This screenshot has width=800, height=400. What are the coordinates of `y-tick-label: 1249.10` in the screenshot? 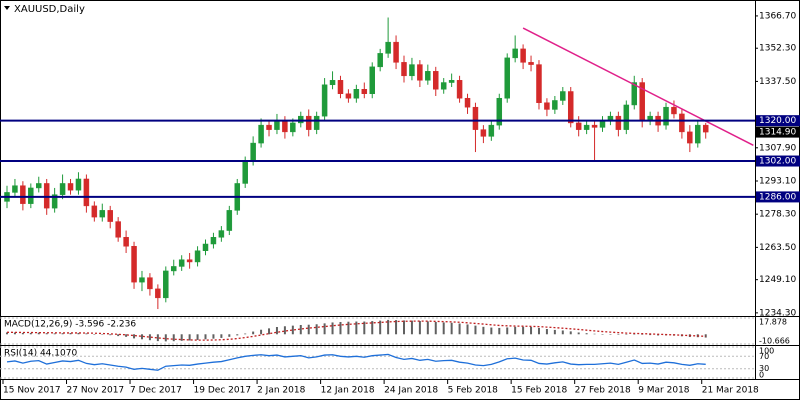 It's located at (777, 280).